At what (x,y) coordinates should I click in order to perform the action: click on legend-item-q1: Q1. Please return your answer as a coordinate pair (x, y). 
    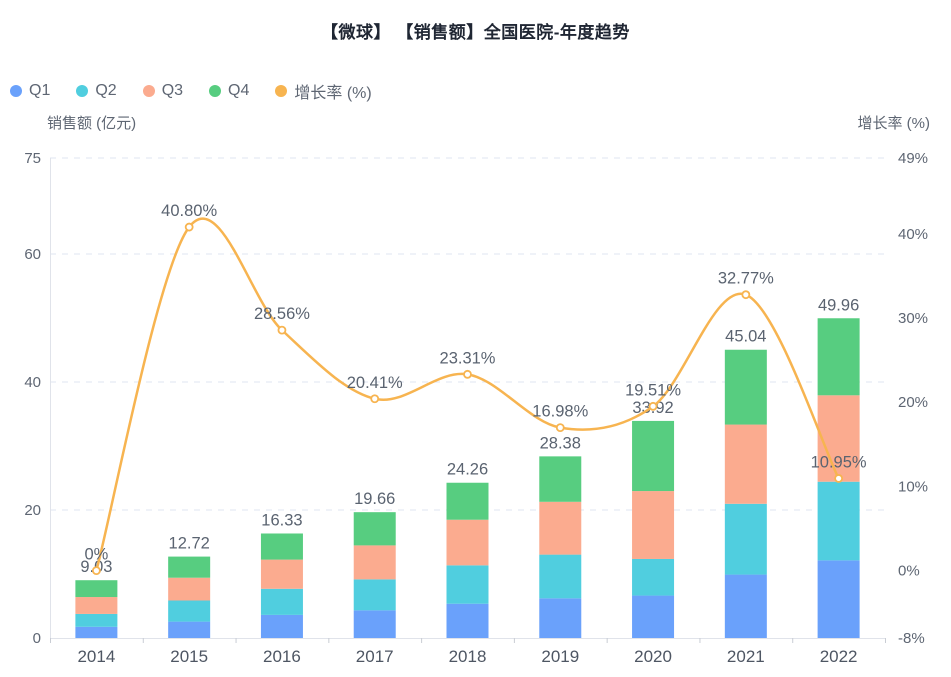
    Looking at the image, I should click on (30, 91).